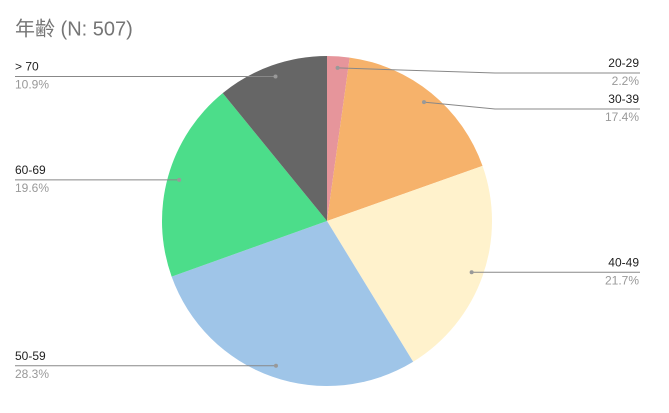  I want to click on slice-percent: 10.9%, so click(32, 85).